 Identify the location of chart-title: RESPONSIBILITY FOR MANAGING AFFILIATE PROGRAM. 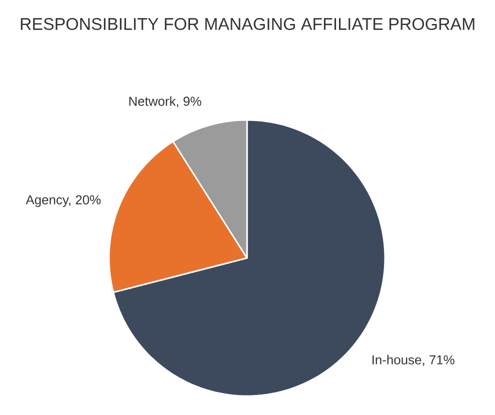
(247, 24).